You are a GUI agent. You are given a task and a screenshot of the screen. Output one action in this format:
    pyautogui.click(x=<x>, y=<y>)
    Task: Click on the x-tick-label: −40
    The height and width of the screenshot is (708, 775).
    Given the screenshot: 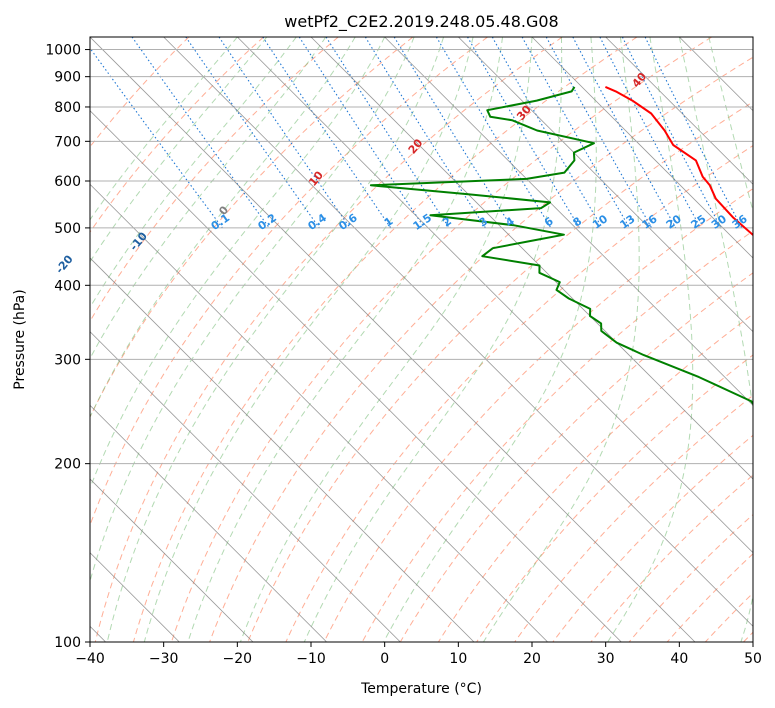 What is the action you would take?
    pyautogui.click(x=90, y=659)
    